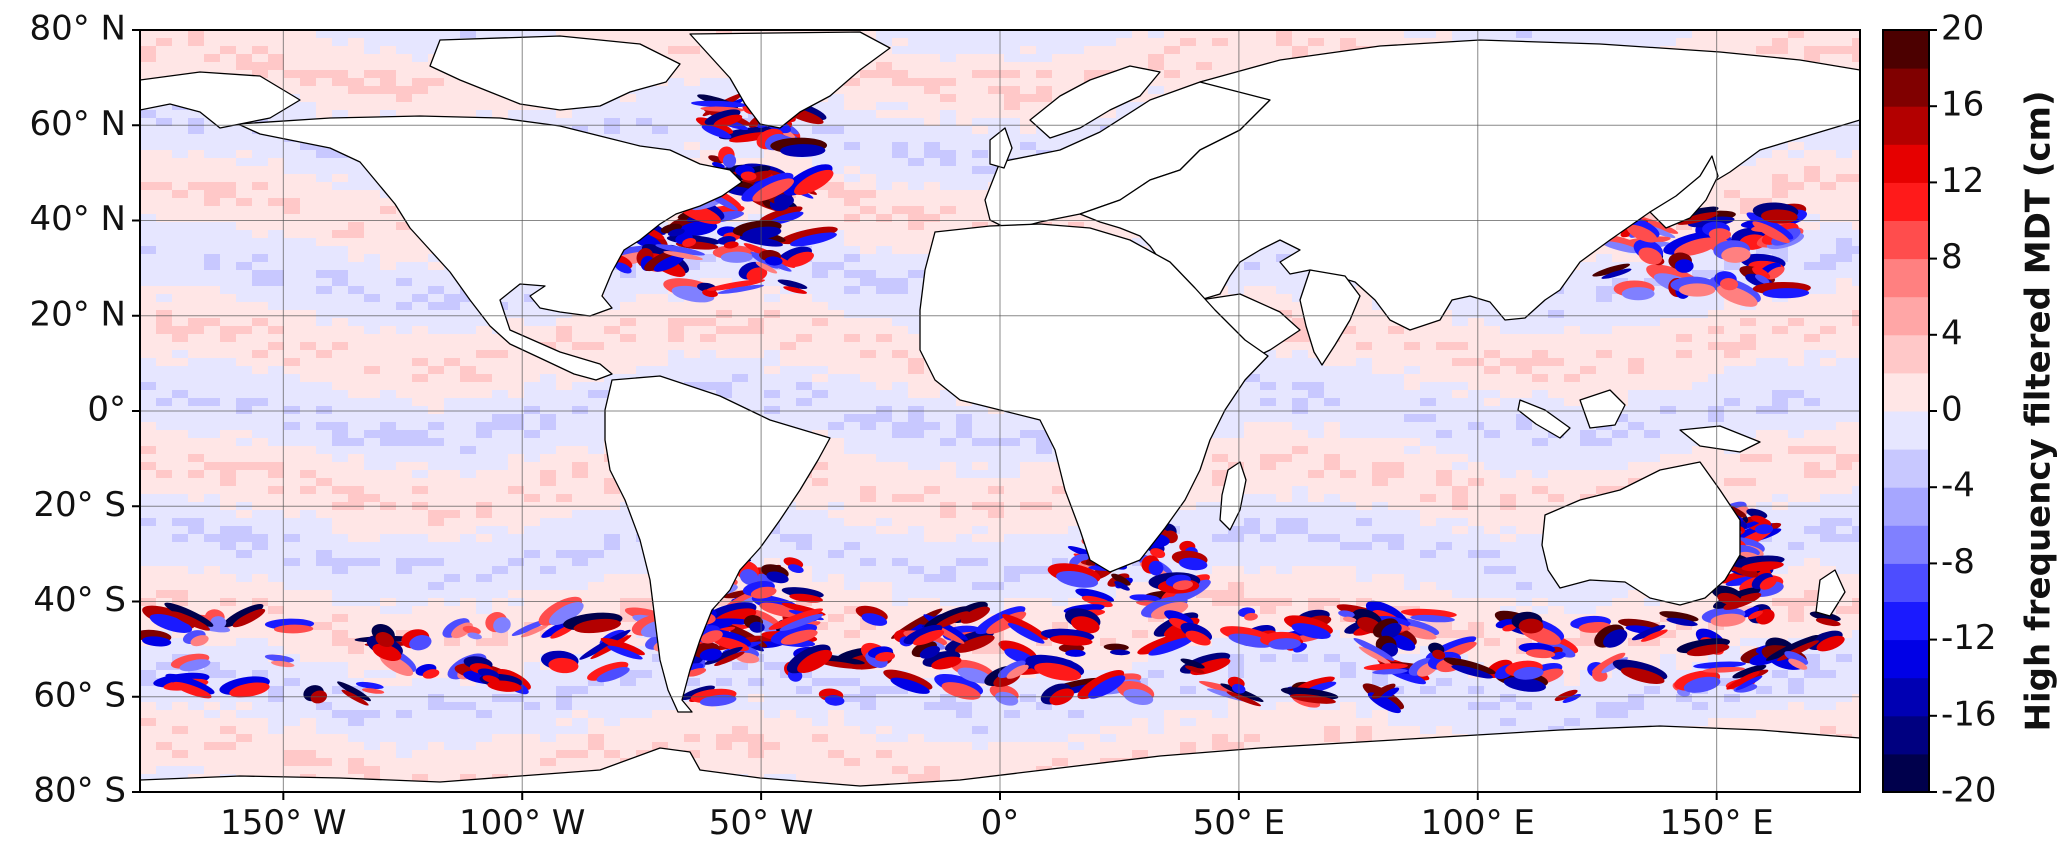  Describe the element at coordinates (2039, 411) in the screenshot. I see `colorbar-label: High frequency filtered MDT (cm)` at that location.